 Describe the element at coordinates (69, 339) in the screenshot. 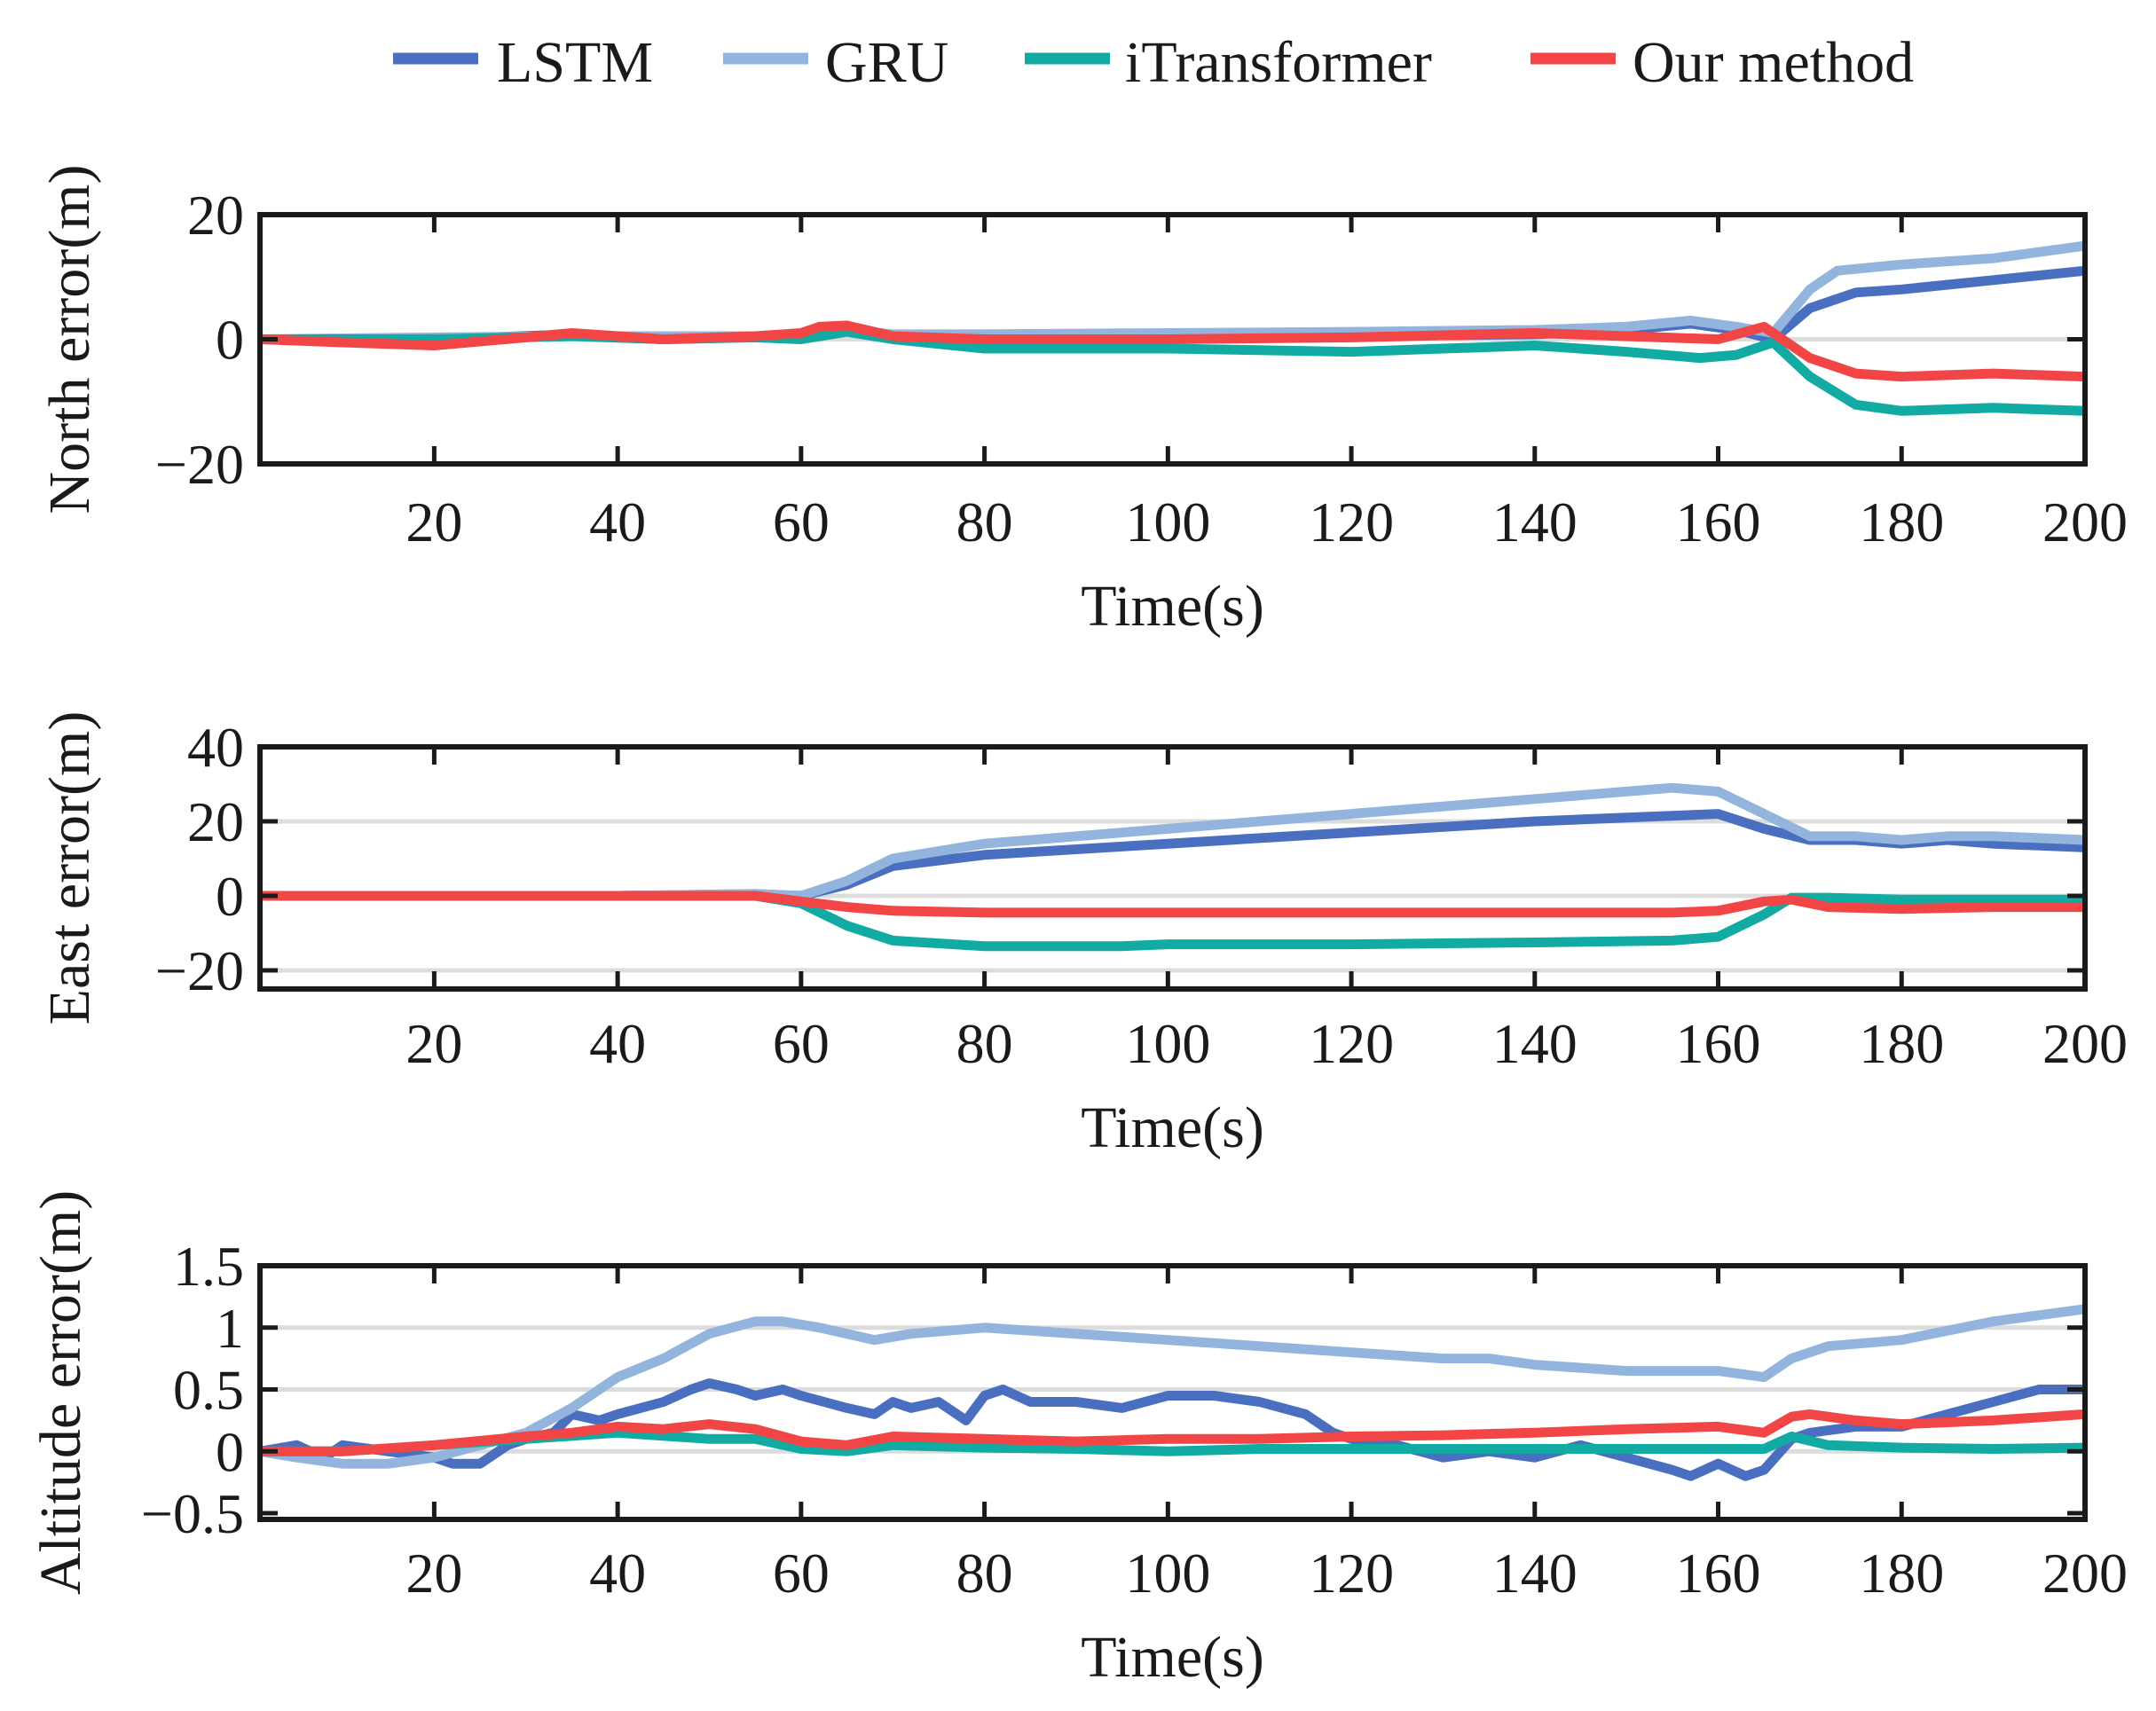

I see `north-y-axis-title: North error(m)` at that location.